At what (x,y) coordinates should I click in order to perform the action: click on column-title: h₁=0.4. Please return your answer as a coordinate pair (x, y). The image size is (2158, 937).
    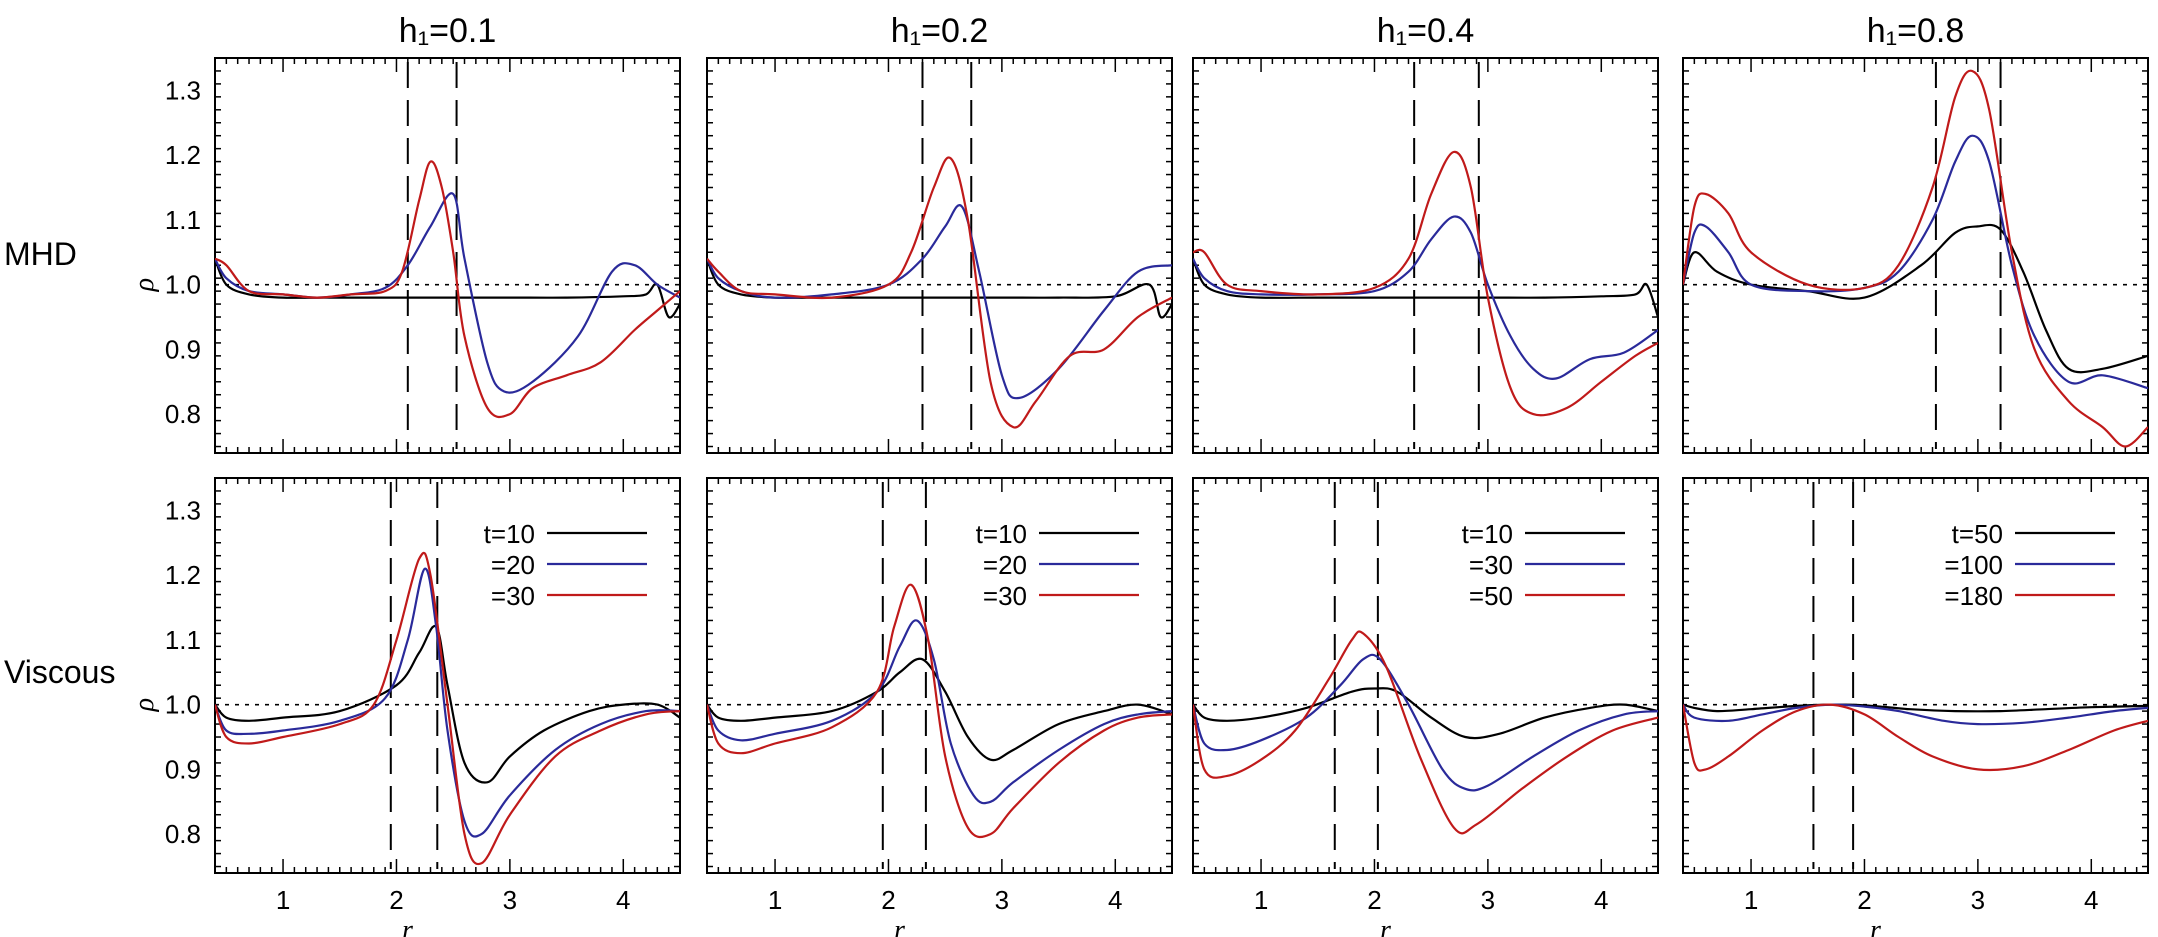
    Looking at the image, I should click on (1426, 31).